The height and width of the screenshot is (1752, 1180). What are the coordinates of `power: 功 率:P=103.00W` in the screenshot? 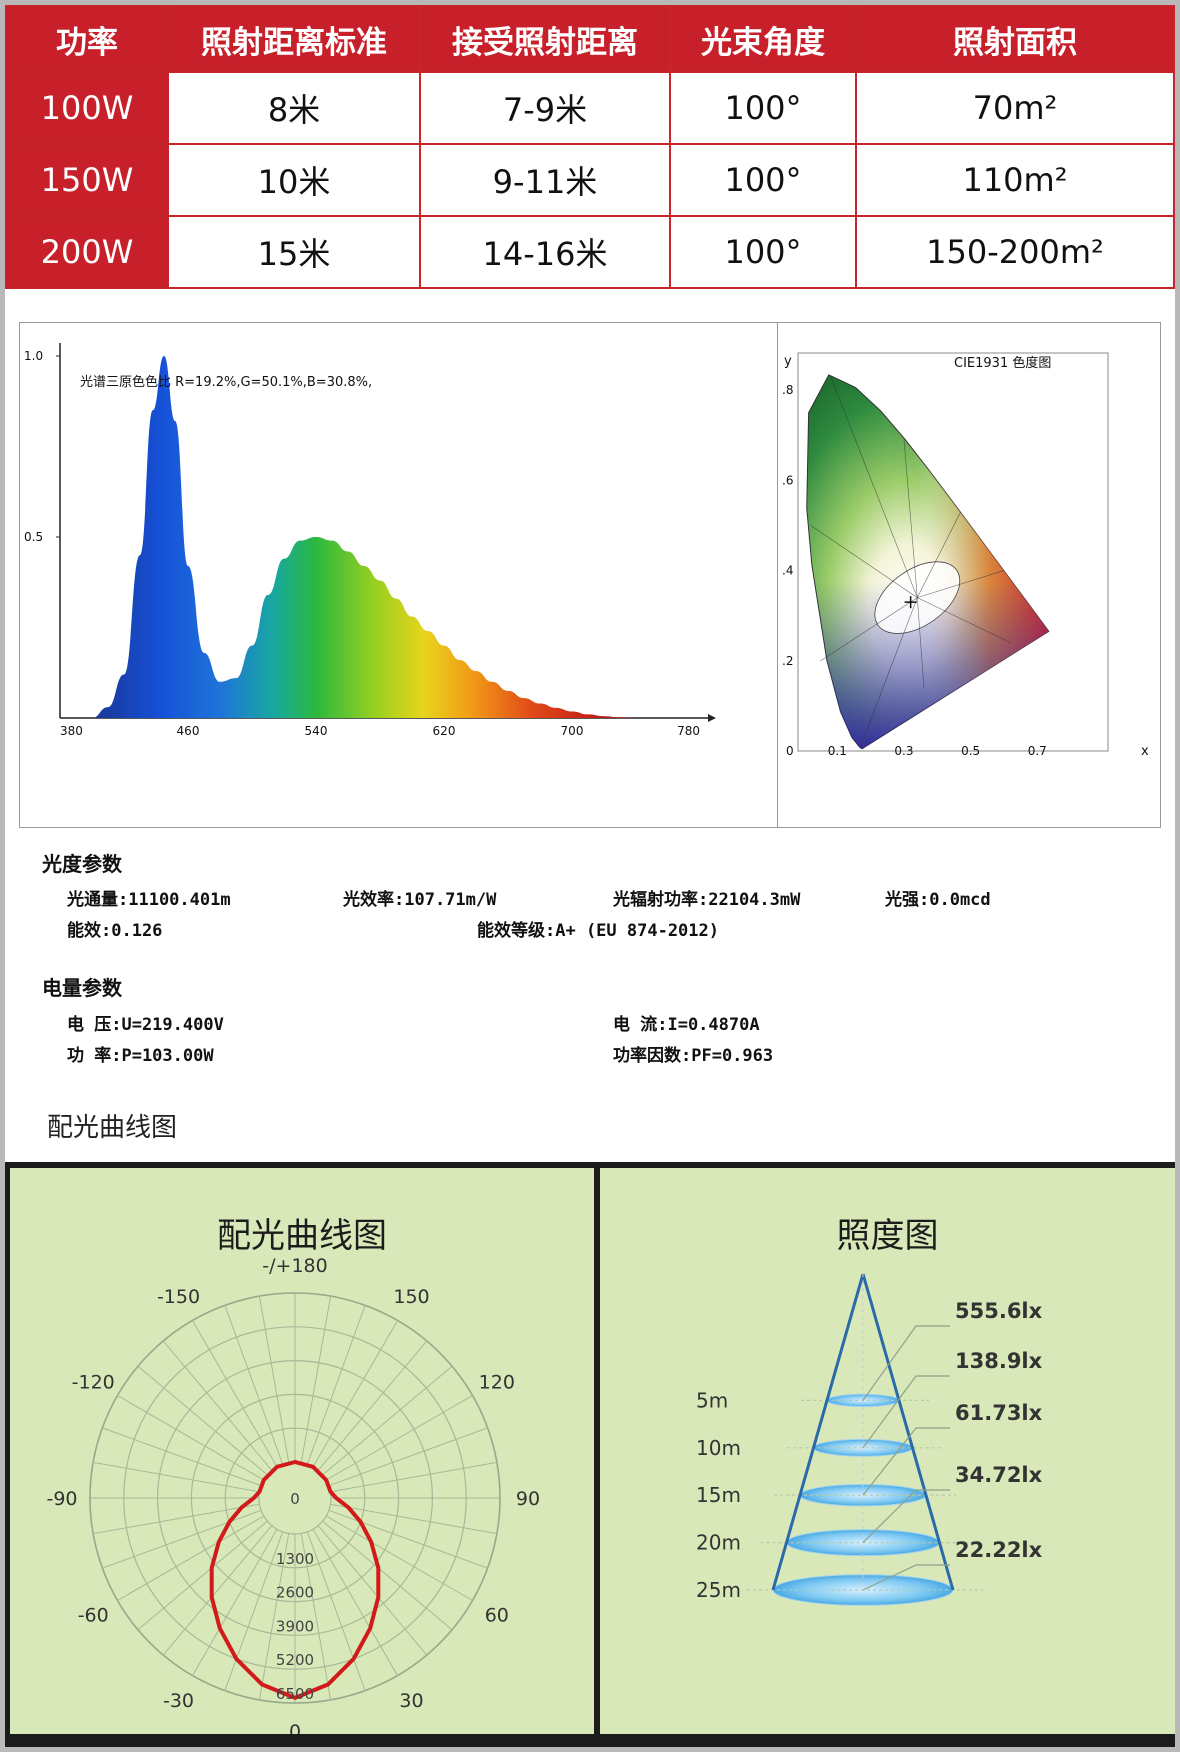 It's located at (140, 1056).